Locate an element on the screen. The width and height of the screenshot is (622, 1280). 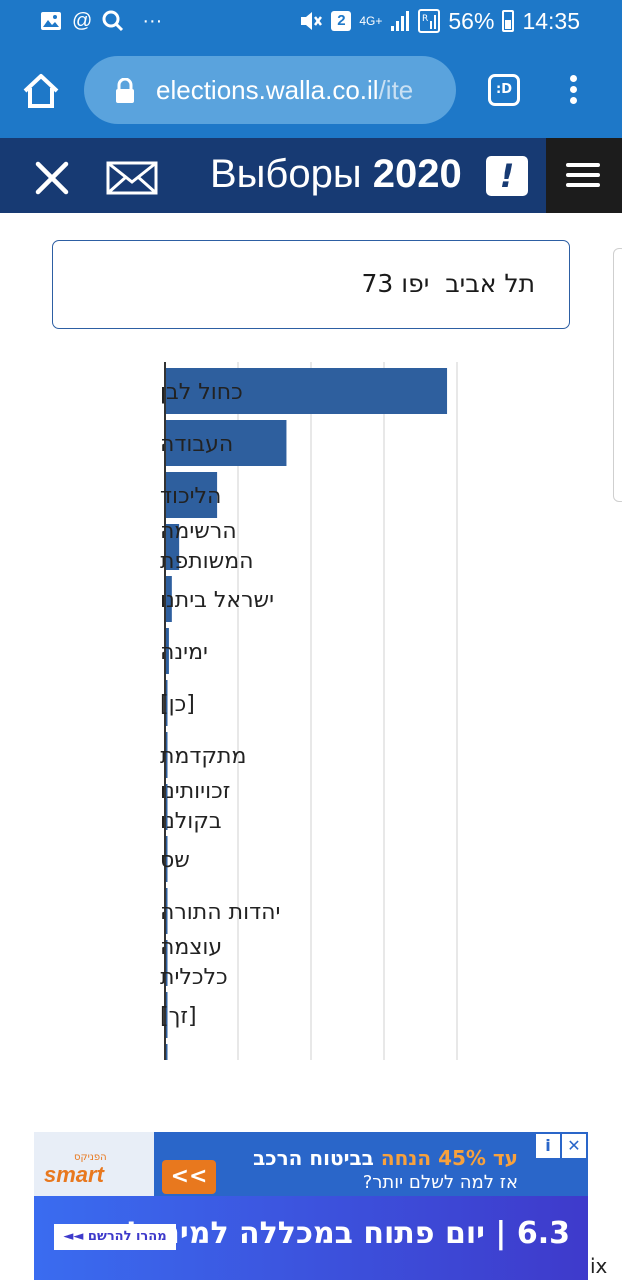
signal-icon is located at coordinates (400, 21).